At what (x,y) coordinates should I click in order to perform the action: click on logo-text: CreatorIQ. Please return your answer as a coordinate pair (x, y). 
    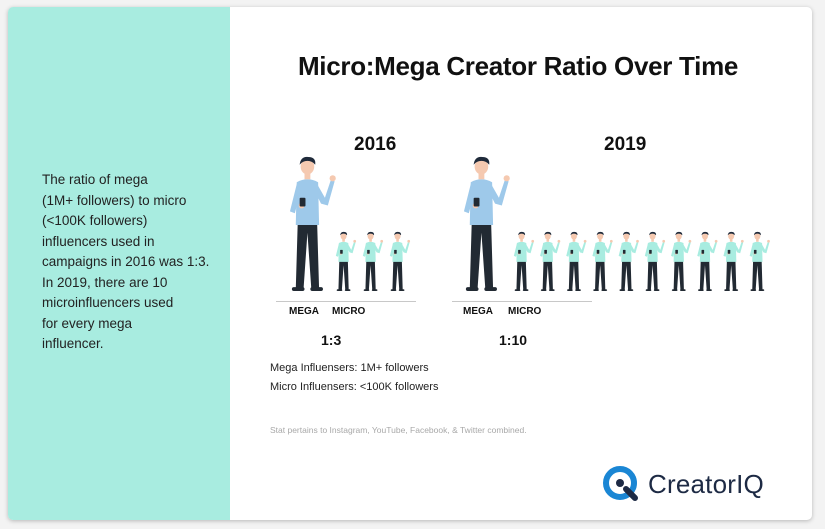
    Looking at the image, I should click on (706, 483).